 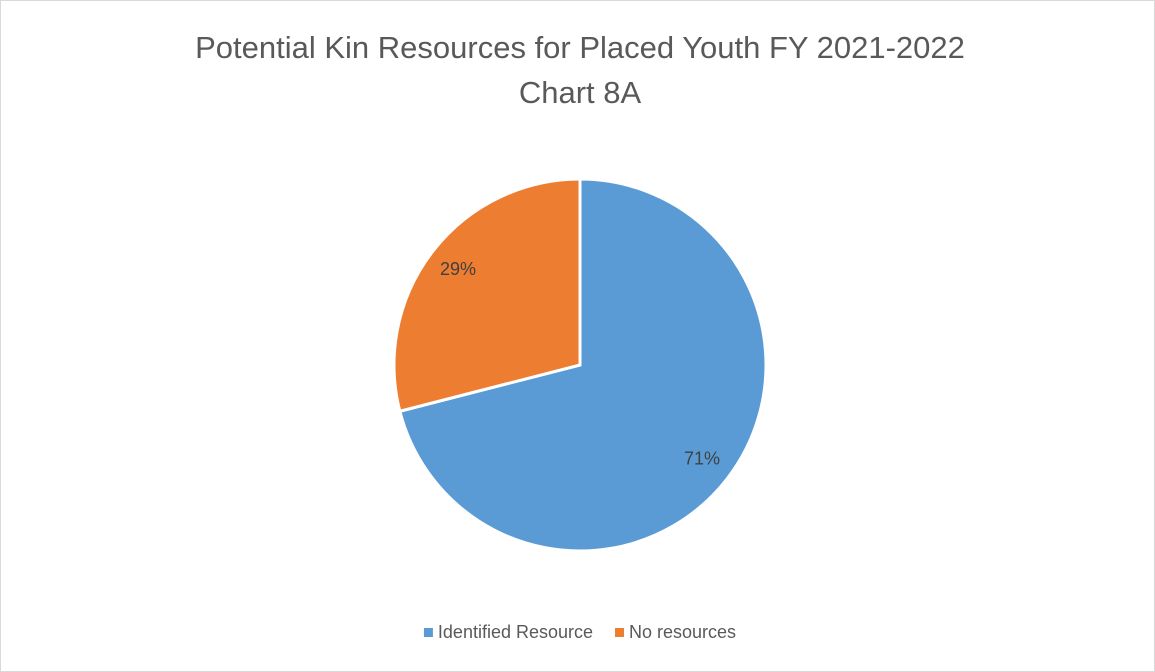 What do you see at coordinates (682, 632) in the screenshot?
I see `legend-label: No resources` at bounding box center [682, 632].